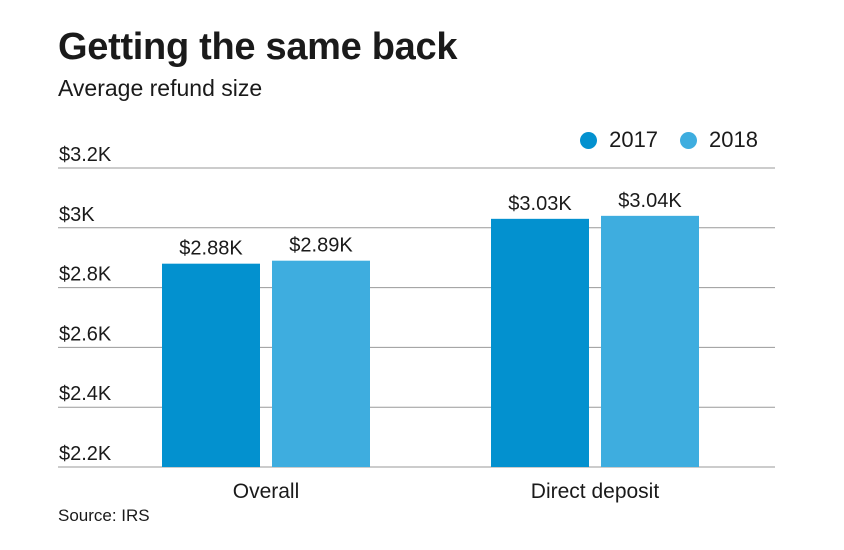 The height and width of the screenshot is (550, 844). What do you see at coordinates (160, 88) in the screenshot?
I see `chart-subtitle: Average refund size` at bounding box center [160, 88].